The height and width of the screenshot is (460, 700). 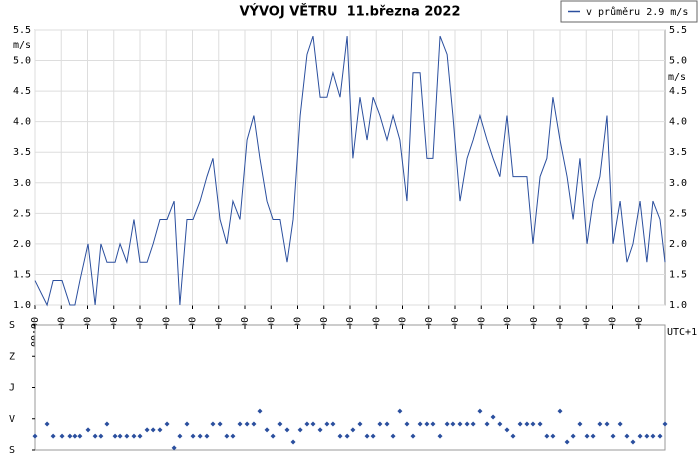 I want to click on y-tick-label: 4.0, so click(x=22, y=122).